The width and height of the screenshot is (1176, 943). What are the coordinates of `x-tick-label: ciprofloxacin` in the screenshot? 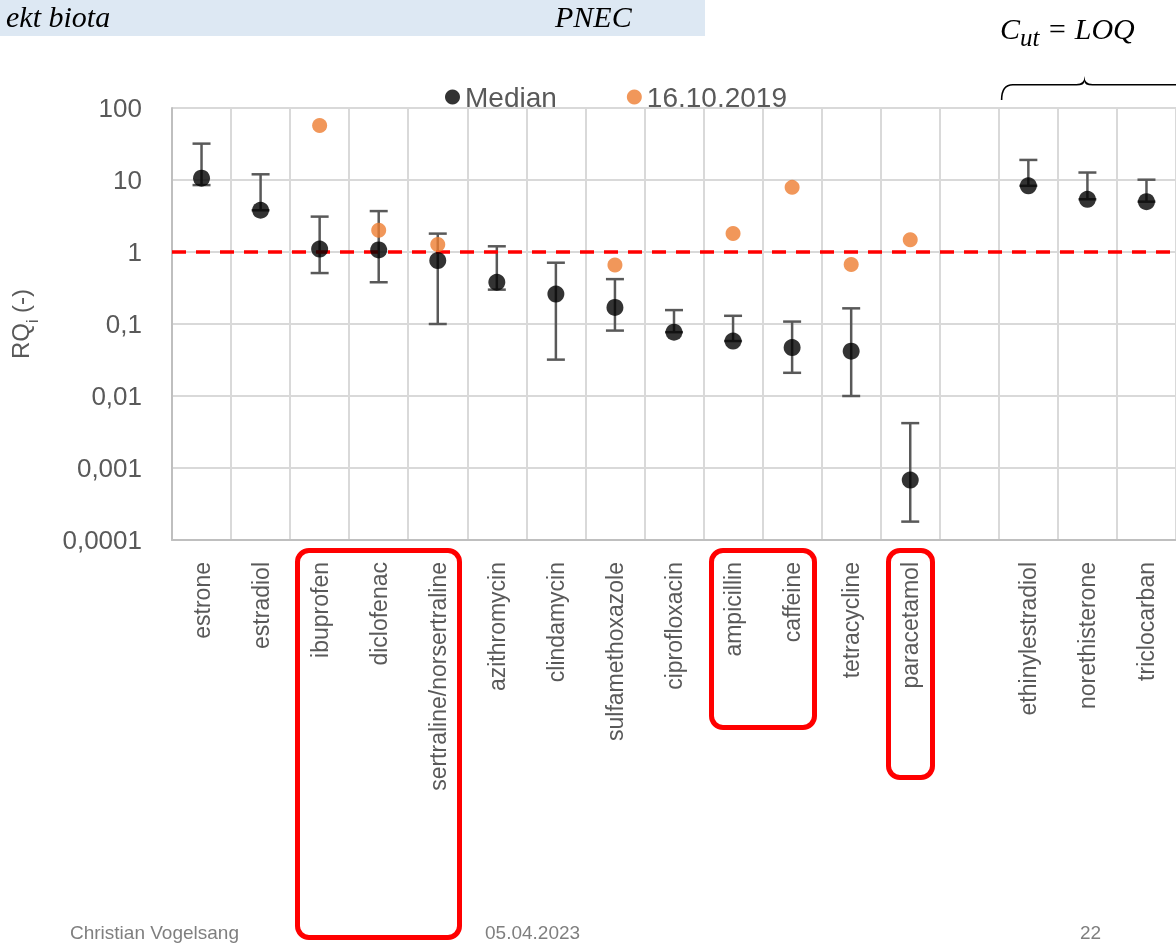 It's located at (674, 626).